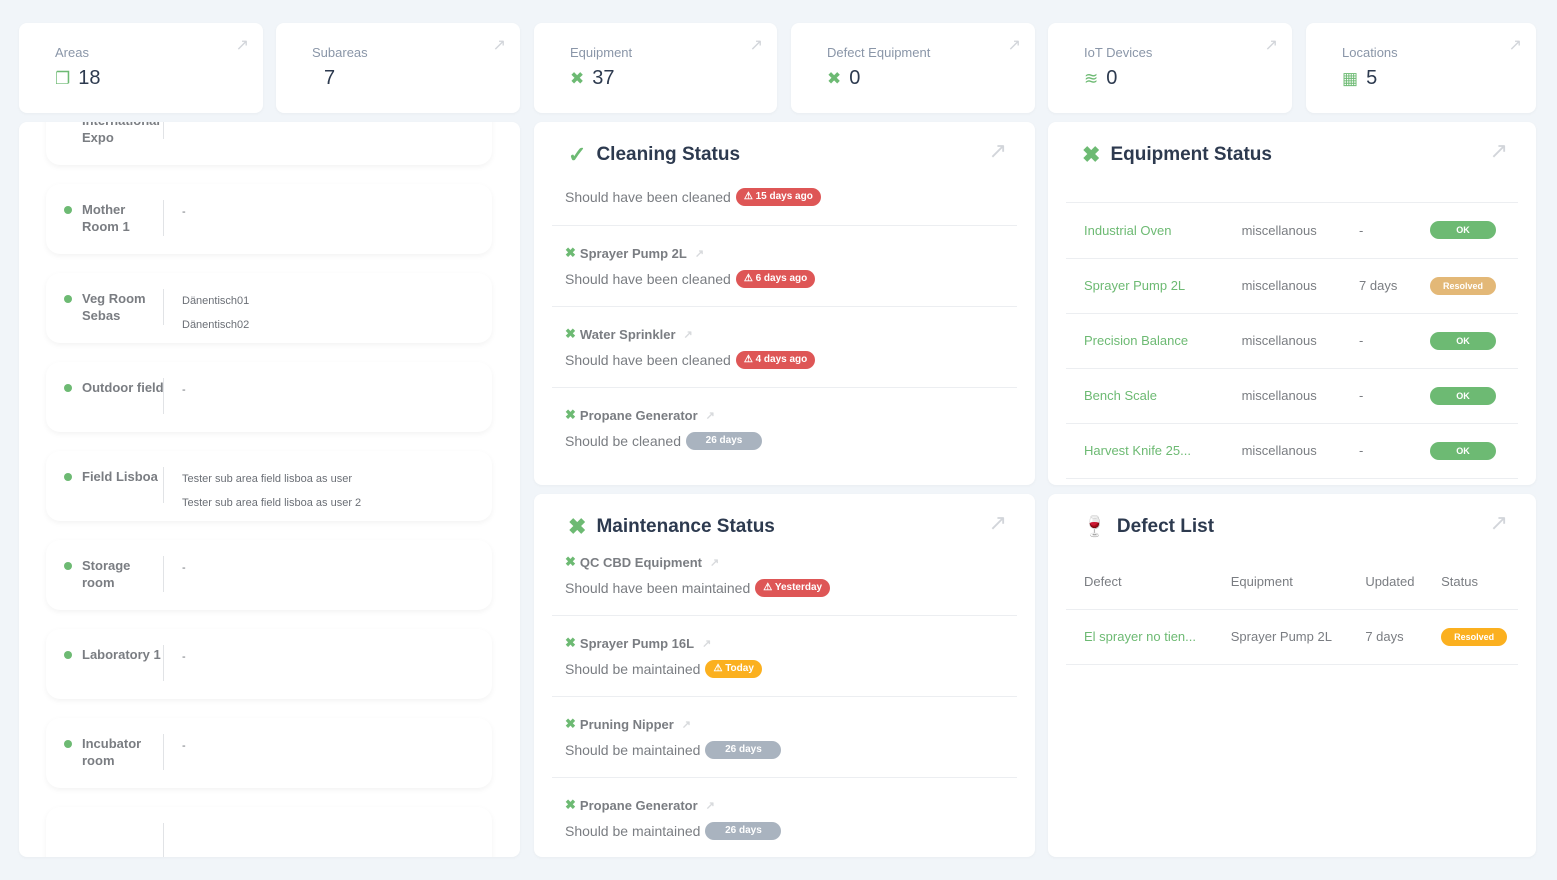  I want to click on wifi-icon: ≋, so click(1091, 78).